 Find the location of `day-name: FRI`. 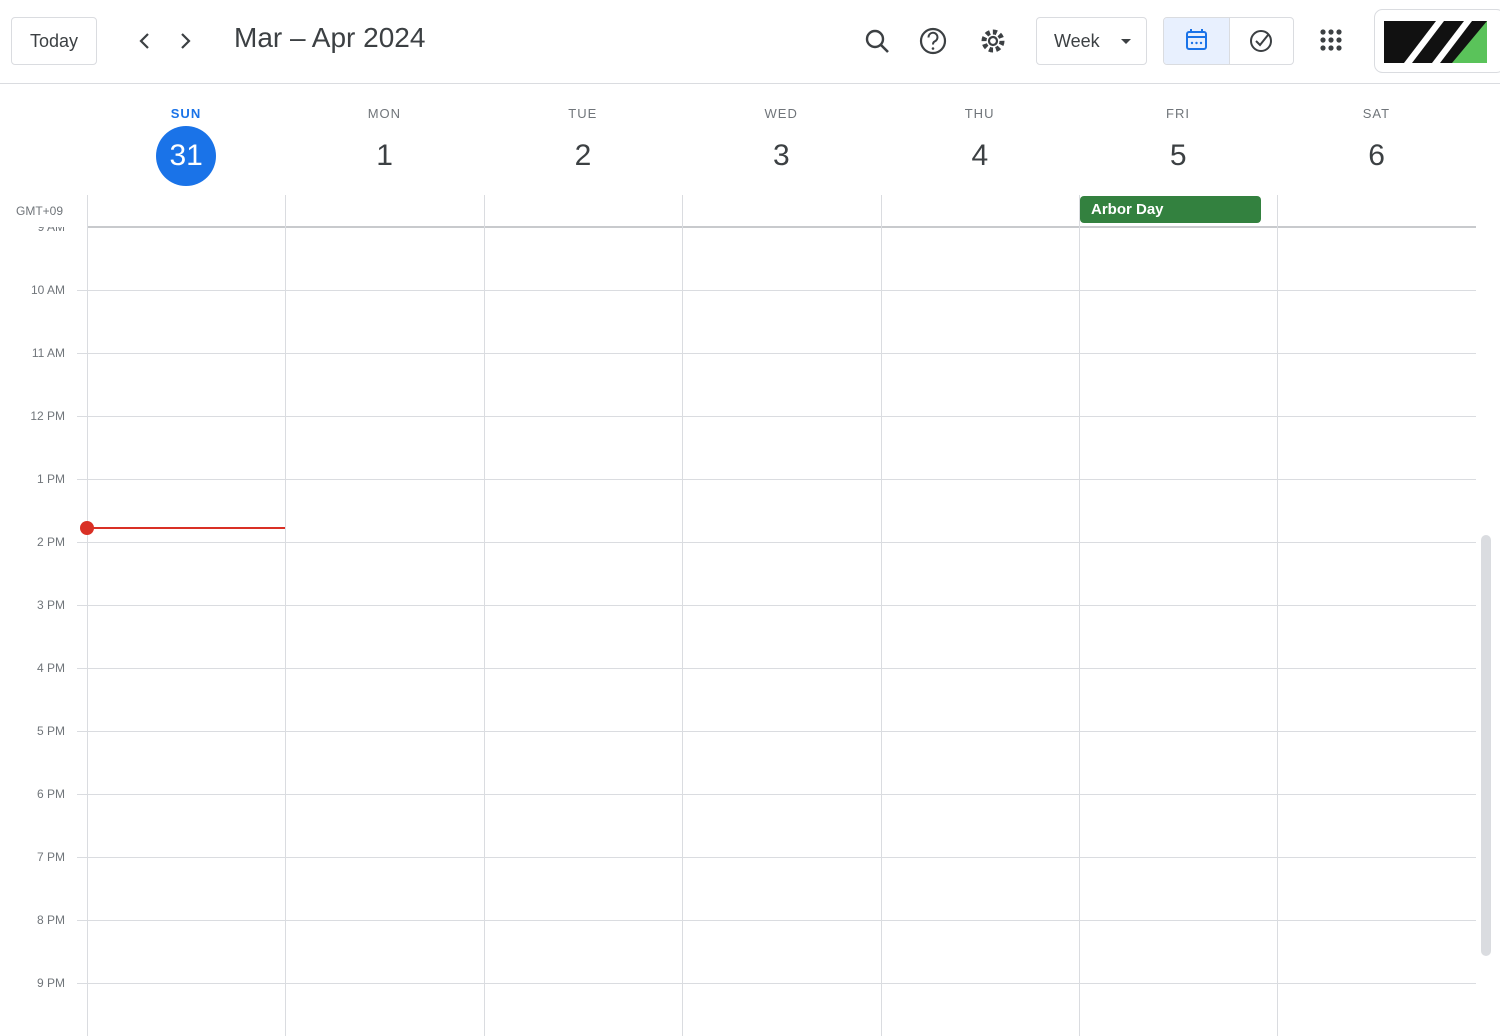

day-name: FRI is located at coordinates (1178, 113).